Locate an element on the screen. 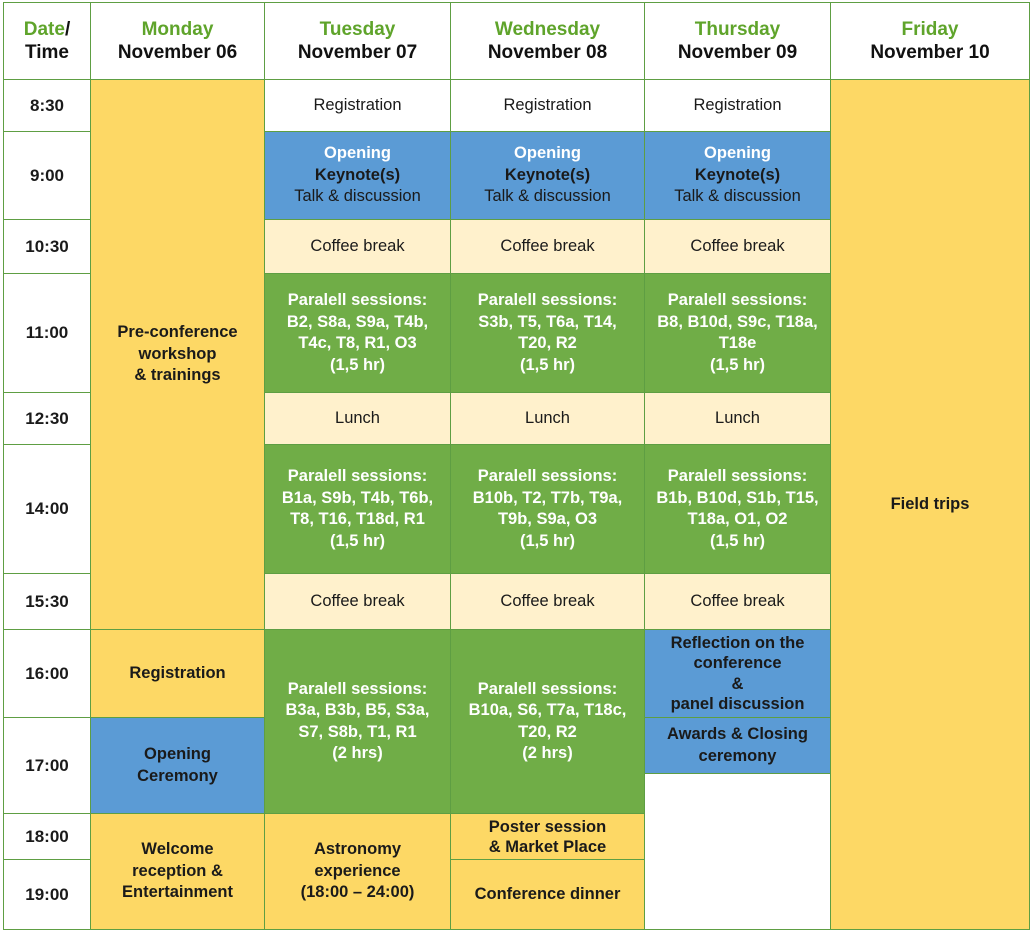  wednesday-lunch: Lunch is located at coordinates (547, 418).